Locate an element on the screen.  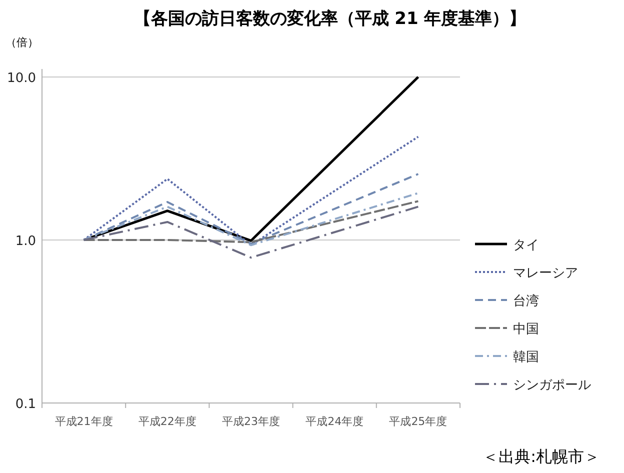
legend-label: 韓国 is located at coordinates (526, 357).